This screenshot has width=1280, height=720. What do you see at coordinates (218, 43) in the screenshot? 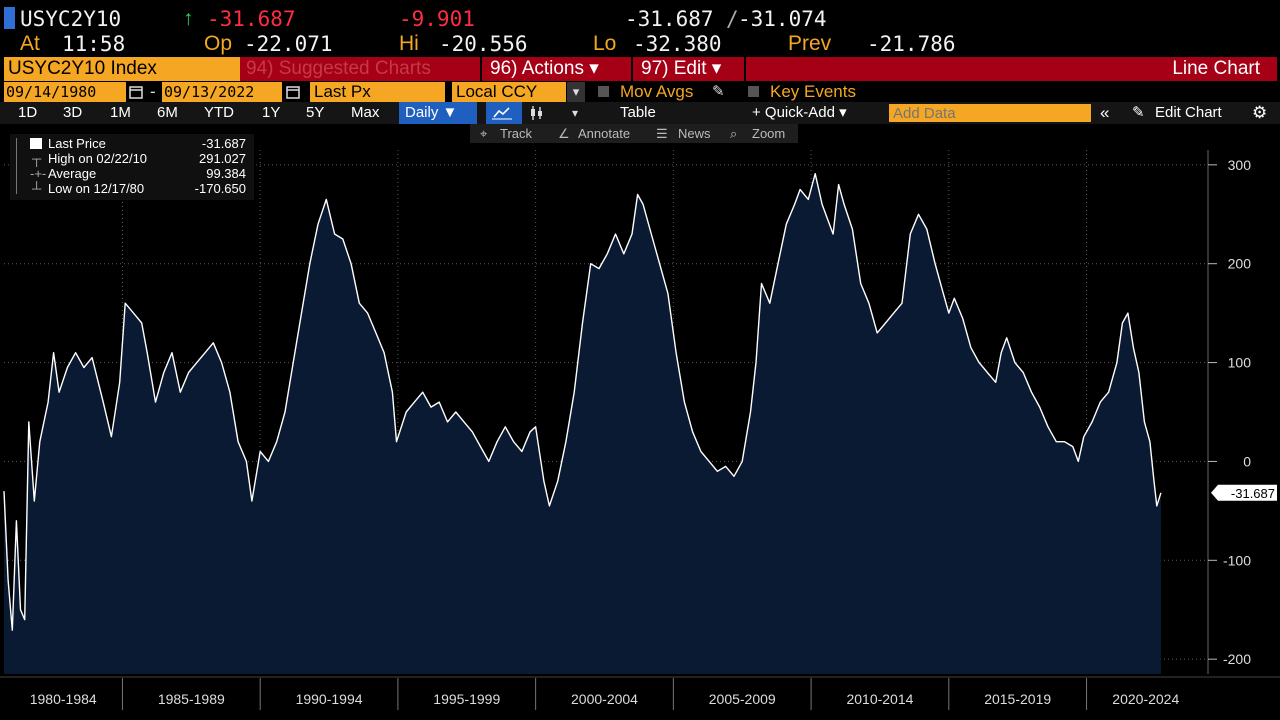
I see `open-label: Op` at bounding box center [218, 43].